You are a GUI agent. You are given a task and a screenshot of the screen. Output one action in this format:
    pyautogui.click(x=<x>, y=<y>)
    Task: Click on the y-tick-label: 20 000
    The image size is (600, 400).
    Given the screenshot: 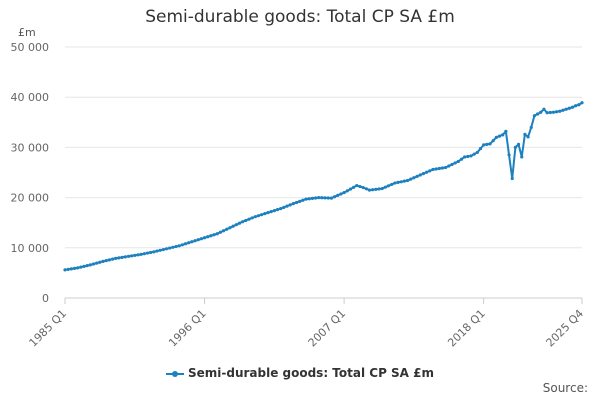 What is the action you would take?
    pyautogui.click(x=30, y=198)
    